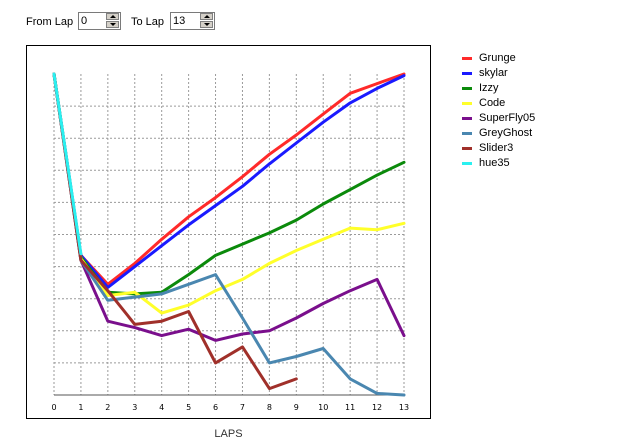  I want to click on x-tick-label: 3, so click(134, 407).